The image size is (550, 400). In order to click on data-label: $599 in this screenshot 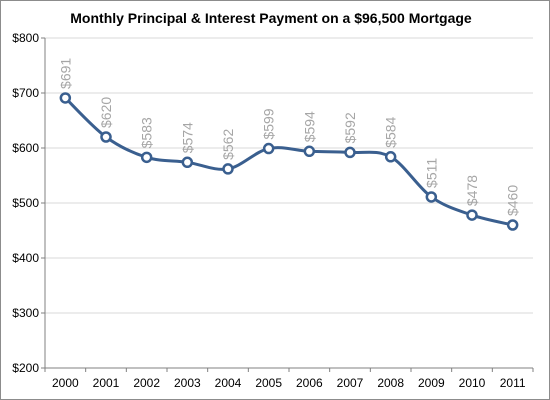, I will do `click(269, 123)`.